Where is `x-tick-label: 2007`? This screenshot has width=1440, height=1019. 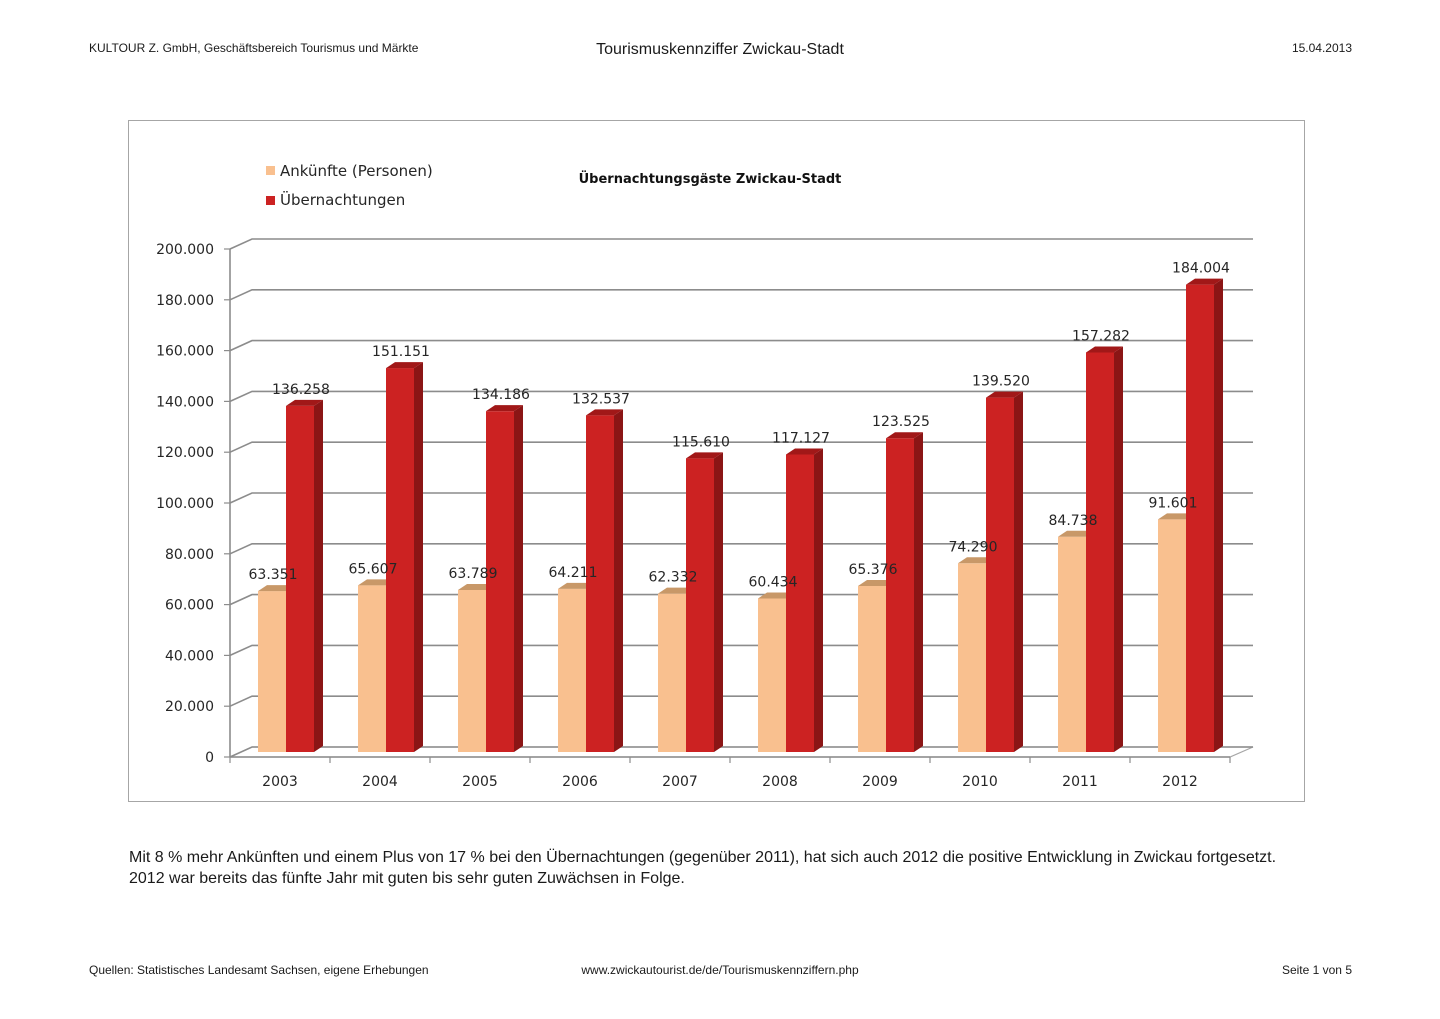 x-tick-label: 2007 is located at coordinates (680, 782).